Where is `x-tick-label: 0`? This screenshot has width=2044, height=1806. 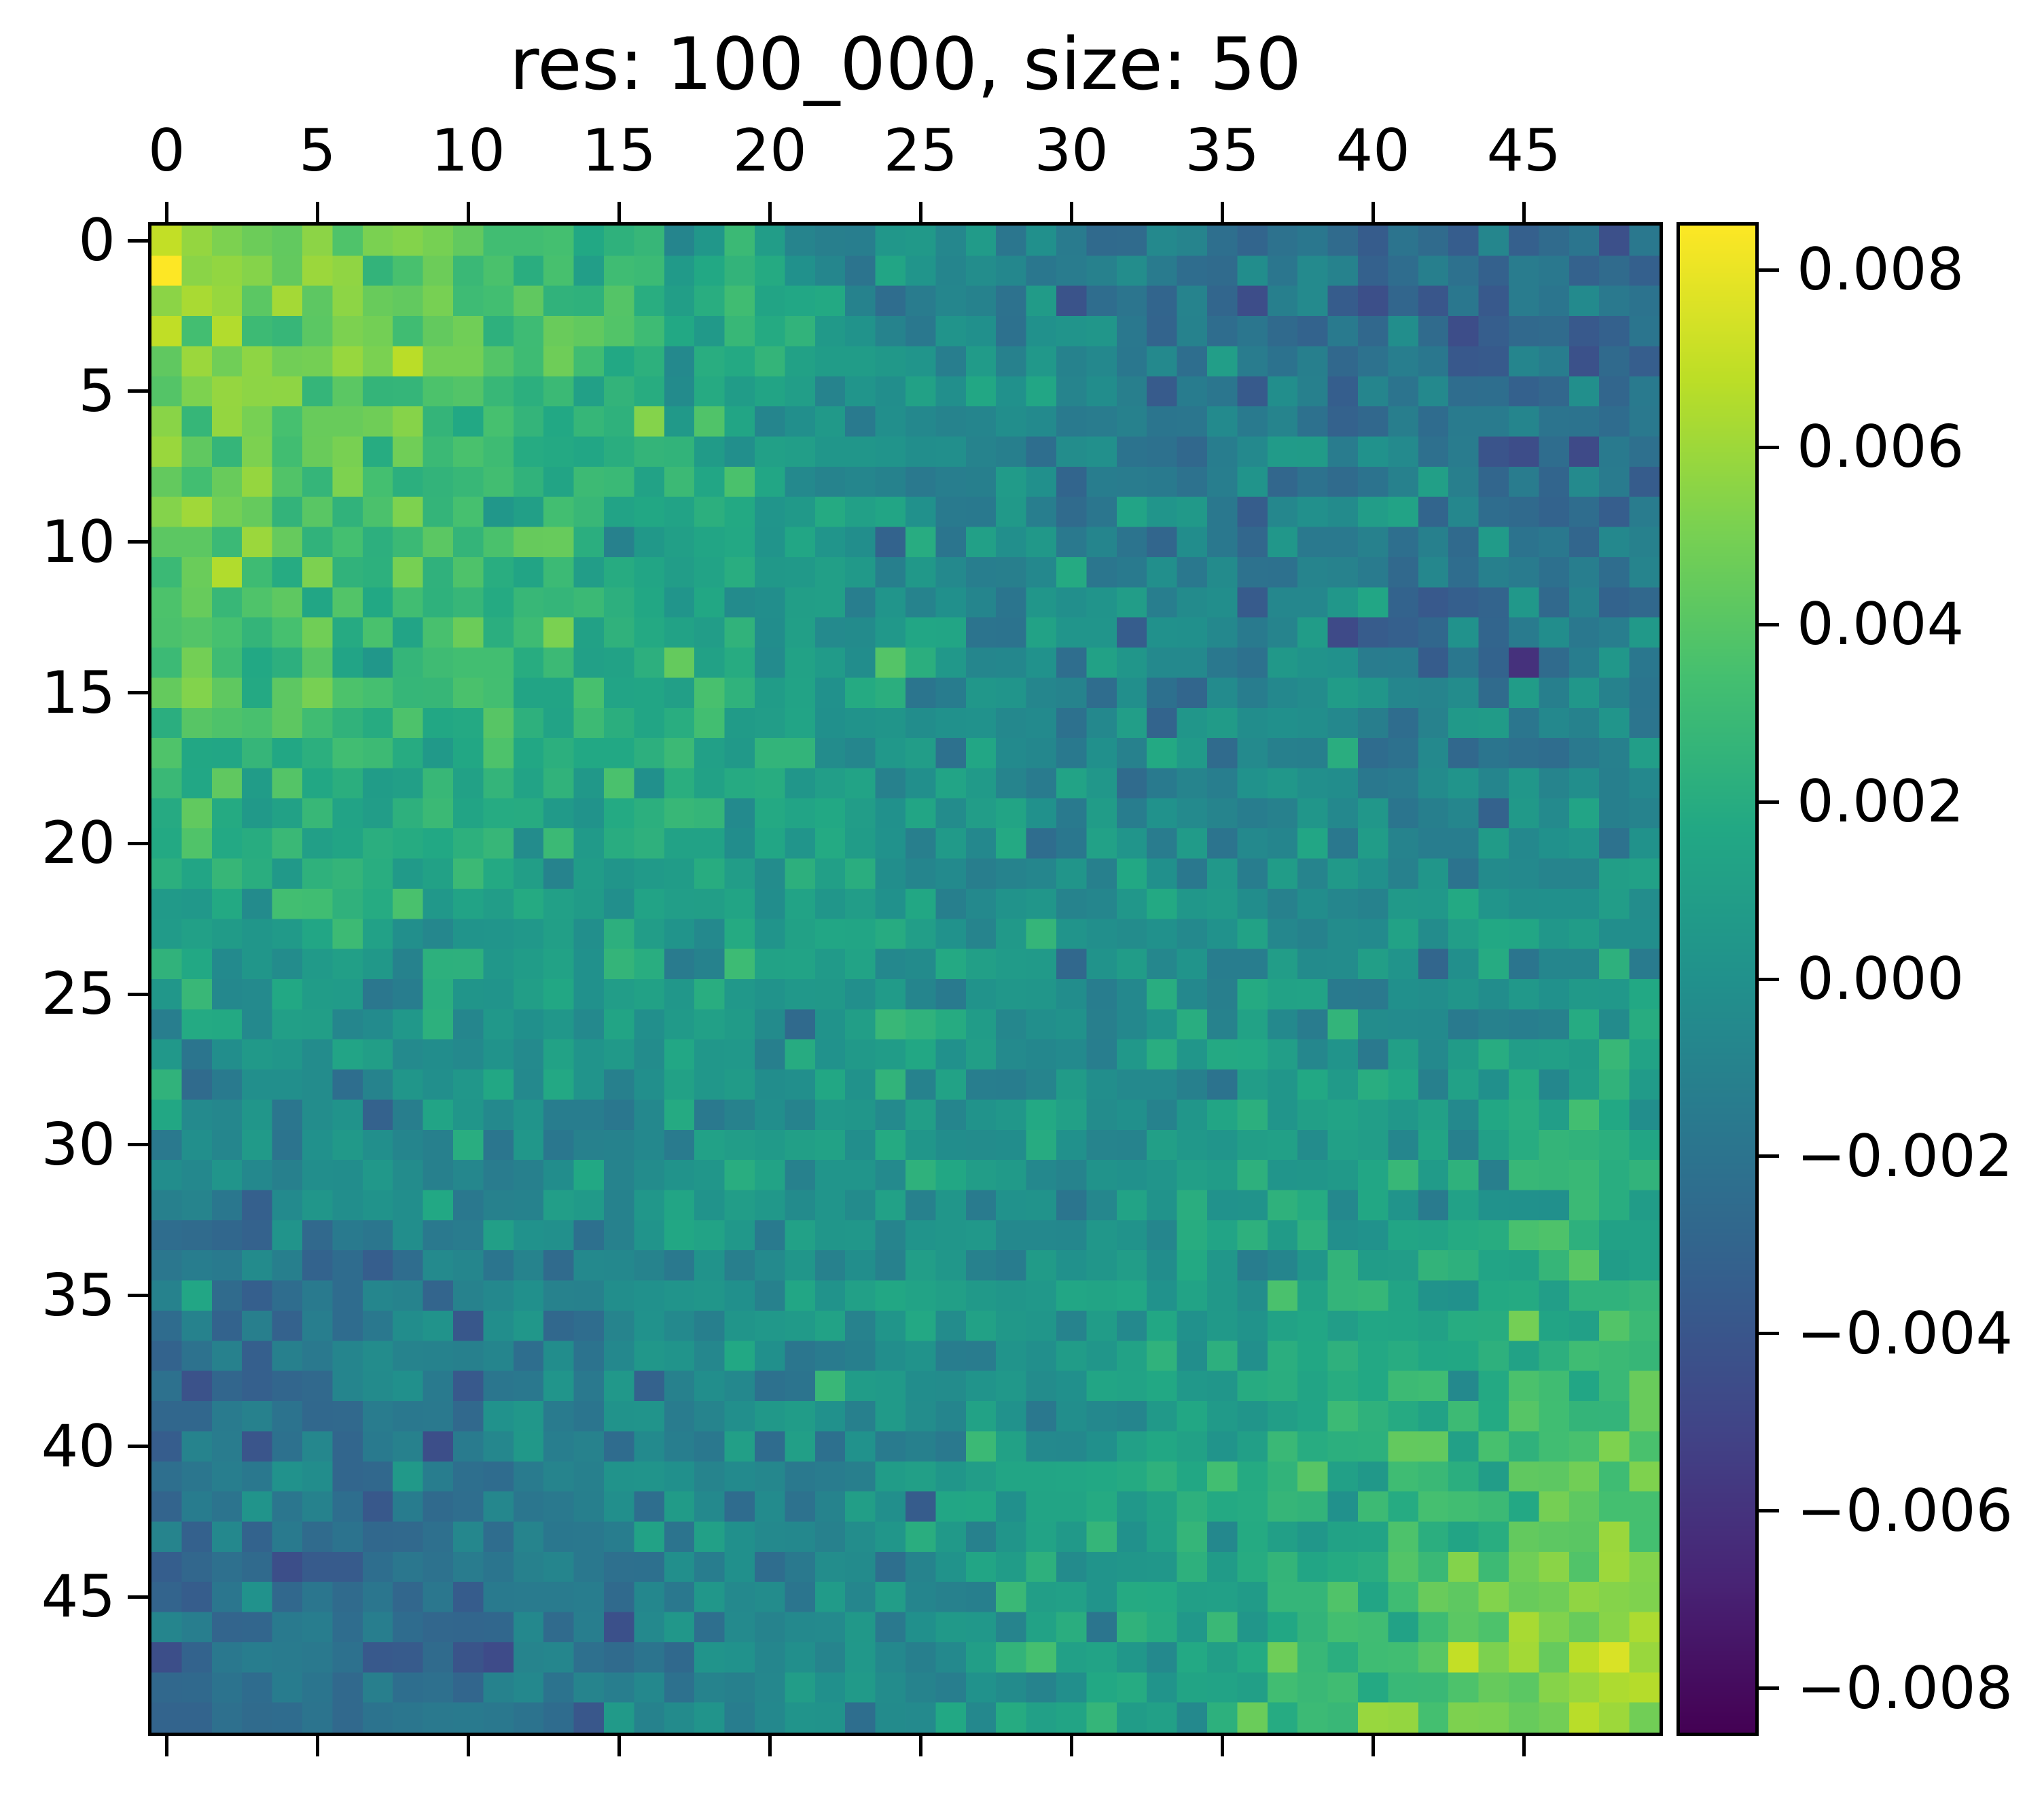 x-tick-label: 0 is located at coordinates (166, 151).